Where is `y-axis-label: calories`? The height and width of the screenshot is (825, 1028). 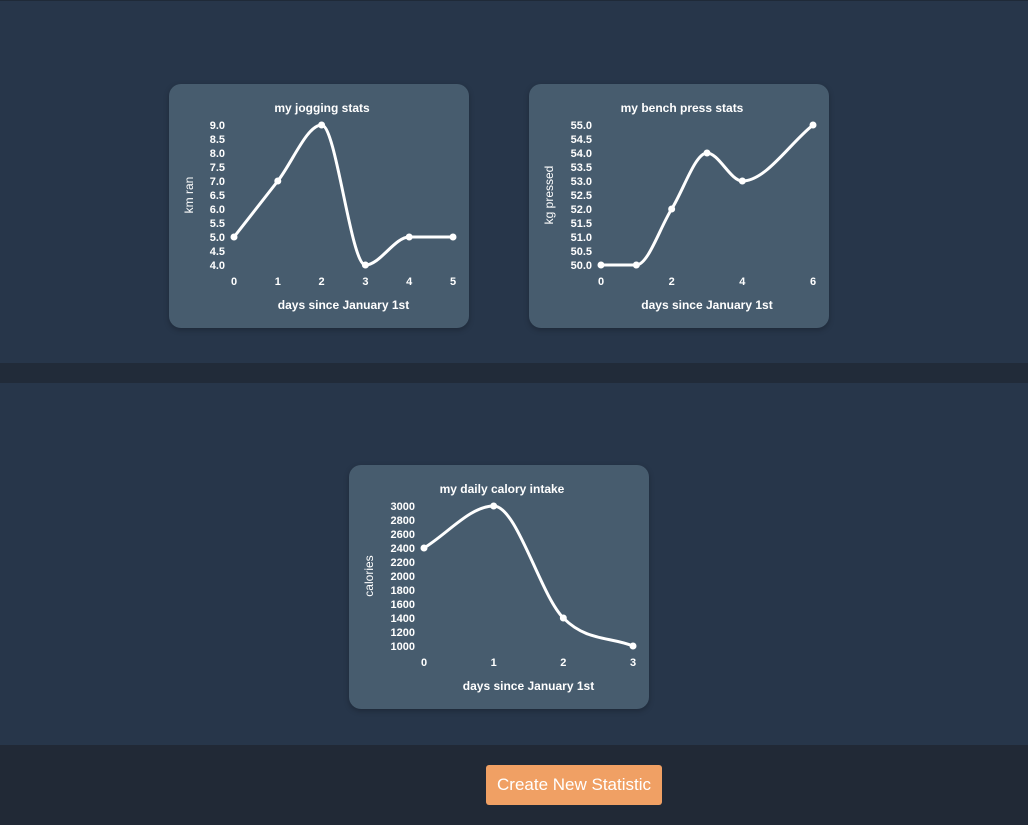 y-axis-label: calories is located at coordinates (369, 575).